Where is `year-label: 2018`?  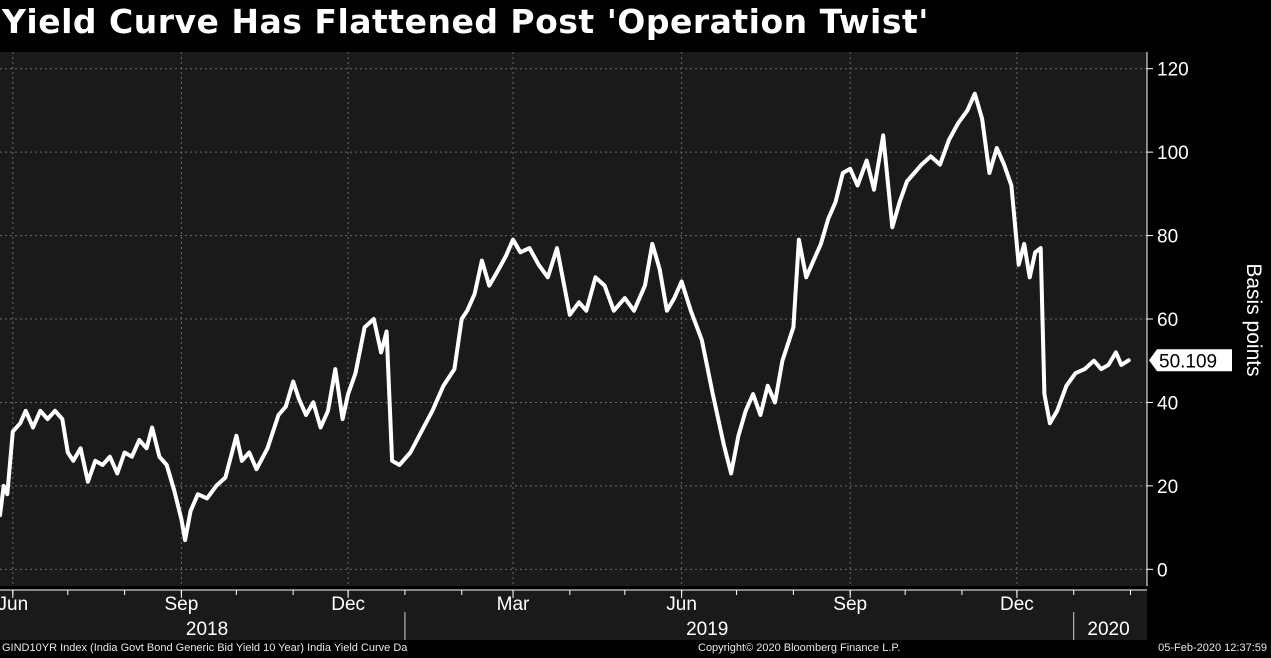
year-label: 2018 is located at coordinates (207, 629).